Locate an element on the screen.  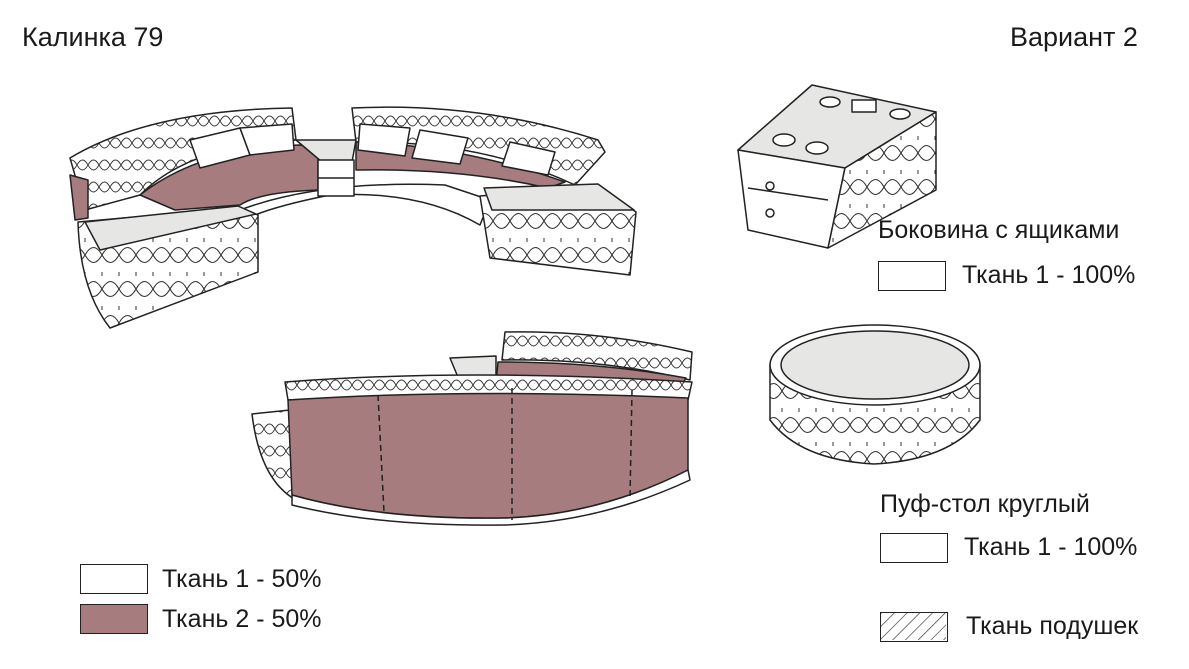
hatch-pattern-icon is located at coordinates (913, 626).